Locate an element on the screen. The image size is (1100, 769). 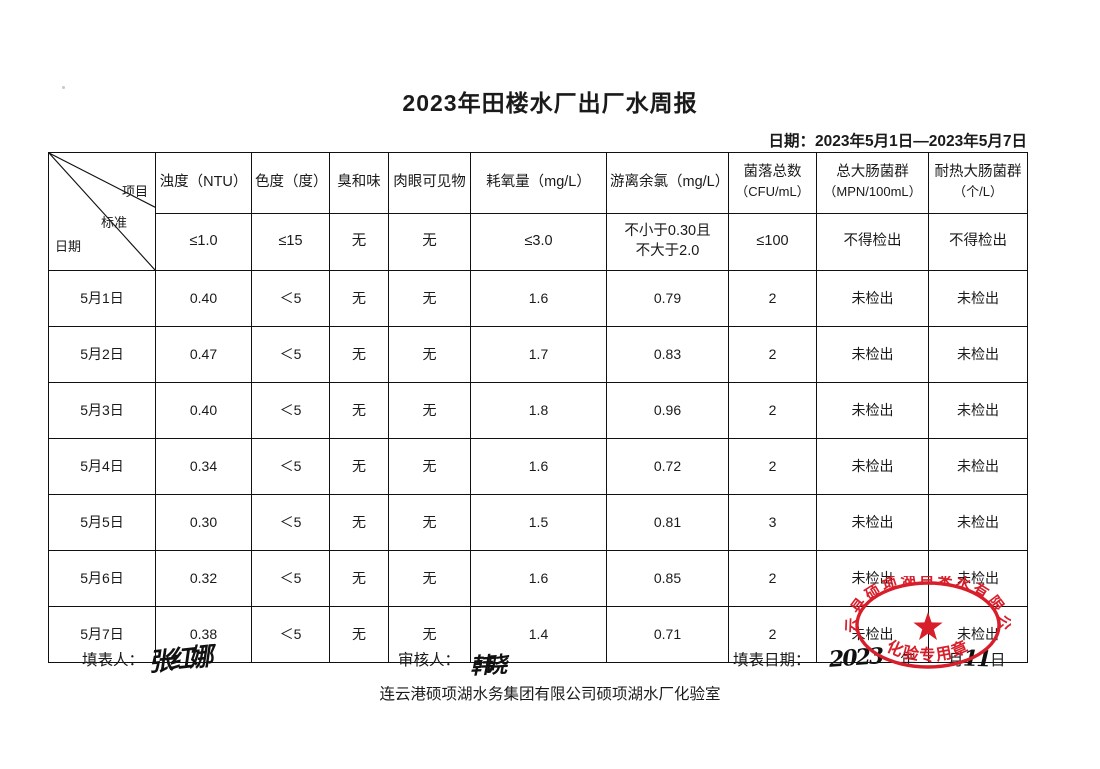
column-header-free-chlorine: 游离余氯（mg/L） is located at coordinates (667, 183).